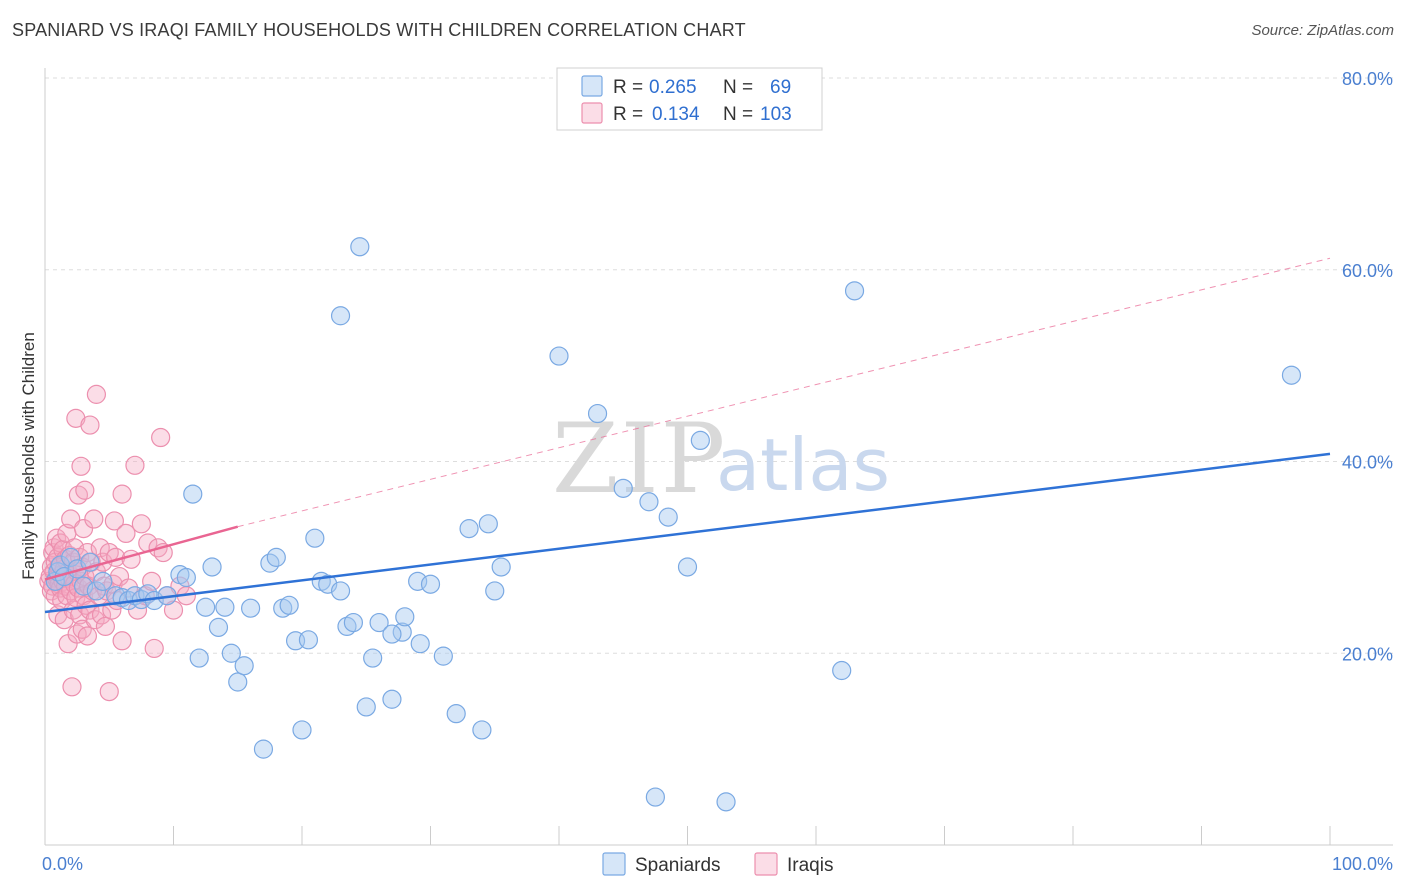 The image size is (1406, 892). What do you see at coordinates (592, 86) in the screenshot?
I see `legend-swatch-spaniards` at bounding box center [592, 86].